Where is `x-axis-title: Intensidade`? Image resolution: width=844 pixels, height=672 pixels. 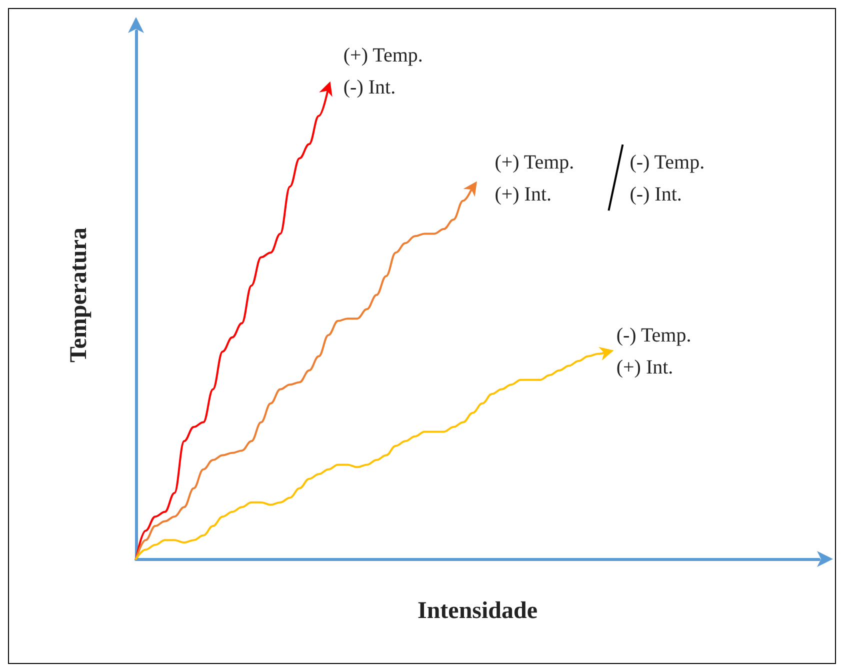 x-axis-title: Intensidade is located at coordinates (477, 611).